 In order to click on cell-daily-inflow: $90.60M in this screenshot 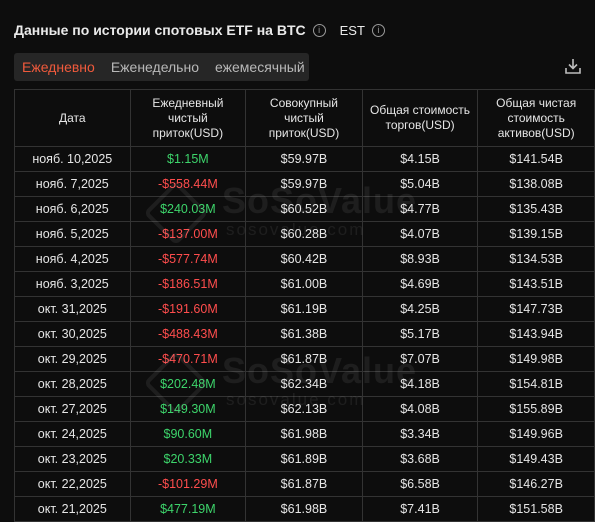, I will do `click(188, 434)`.